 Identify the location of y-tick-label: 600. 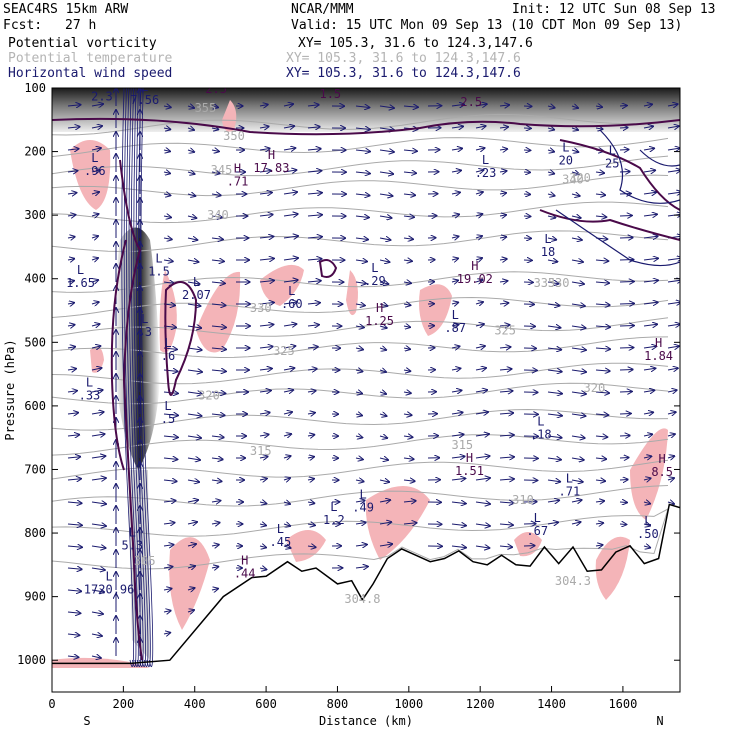
(35, 406).